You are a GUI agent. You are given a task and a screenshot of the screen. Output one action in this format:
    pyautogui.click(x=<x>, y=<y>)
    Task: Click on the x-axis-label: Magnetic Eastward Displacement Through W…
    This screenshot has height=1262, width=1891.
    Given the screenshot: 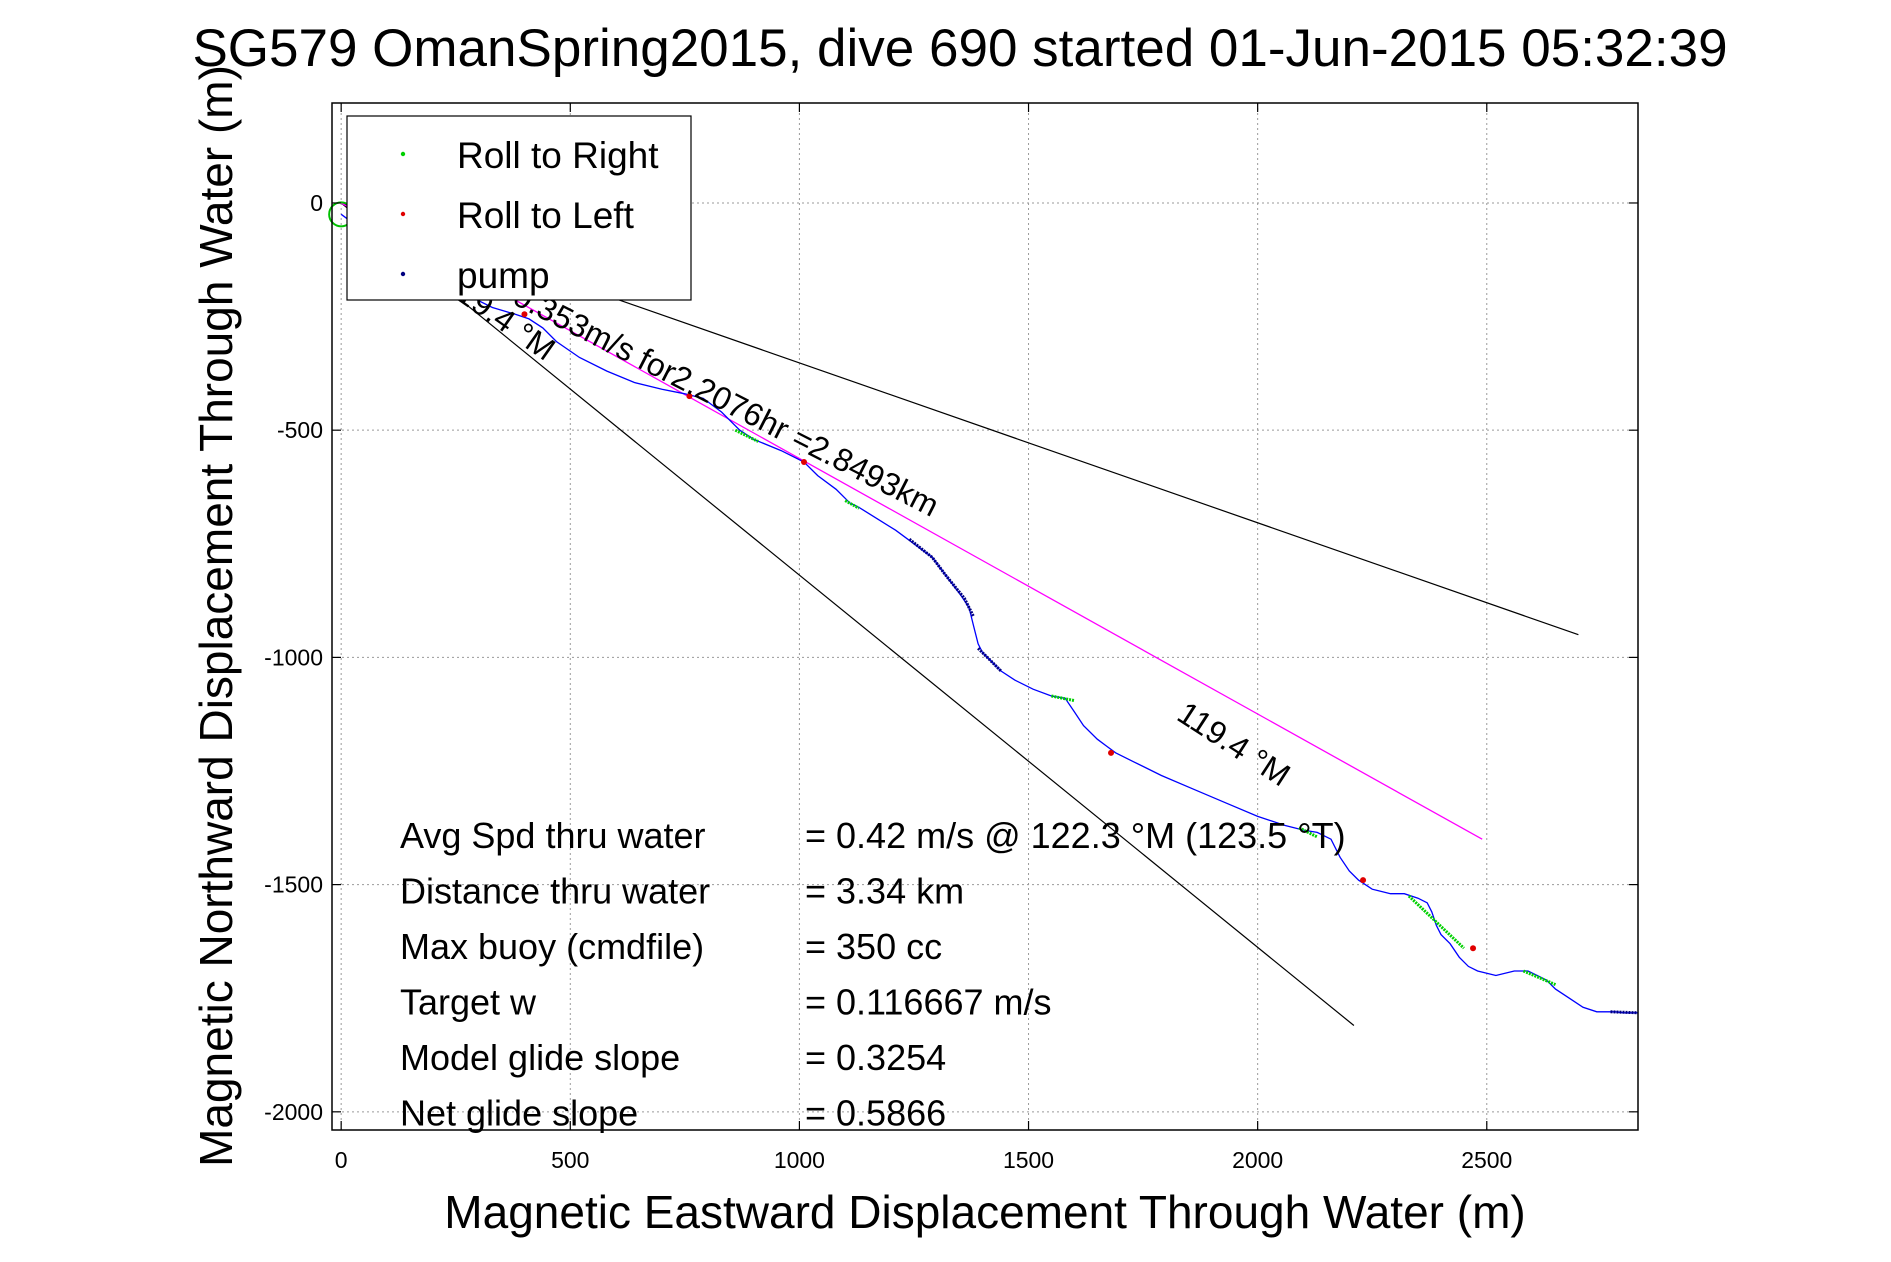 What is the action you would take?
    pyautogui.click(x=984, y=1212)
    